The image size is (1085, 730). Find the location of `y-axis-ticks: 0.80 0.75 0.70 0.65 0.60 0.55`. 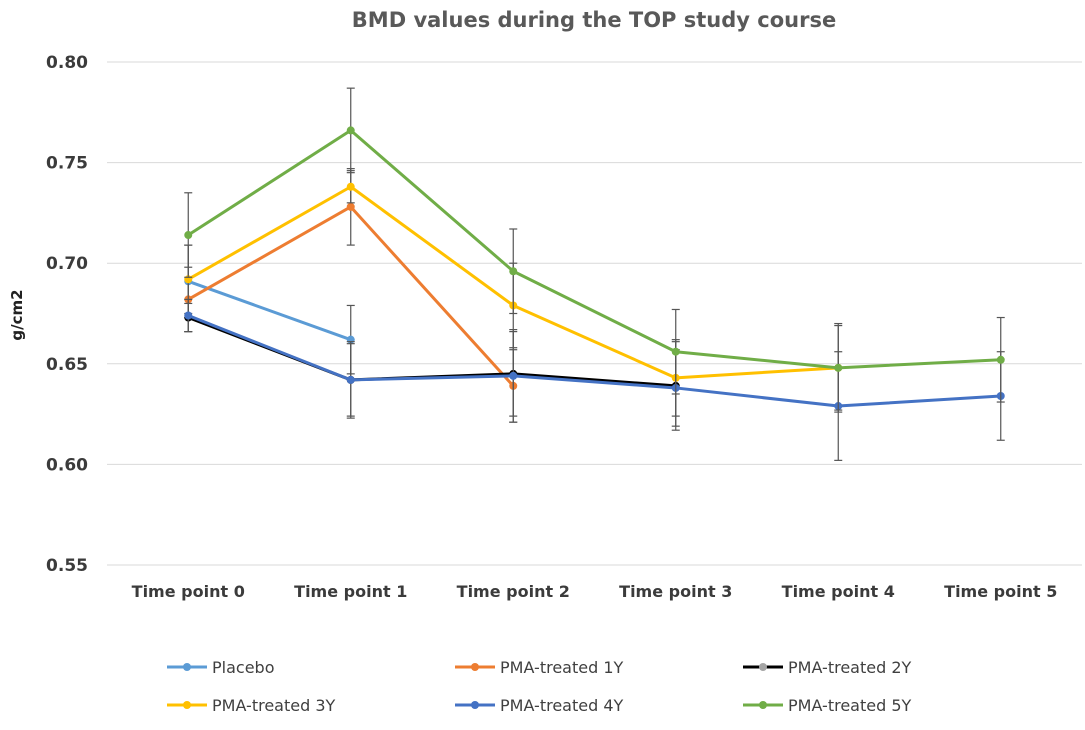

y-axis-ticks: 0.80 0.75 0.70 0.65 0.60 0.55 is located at coordinates (67, 314).